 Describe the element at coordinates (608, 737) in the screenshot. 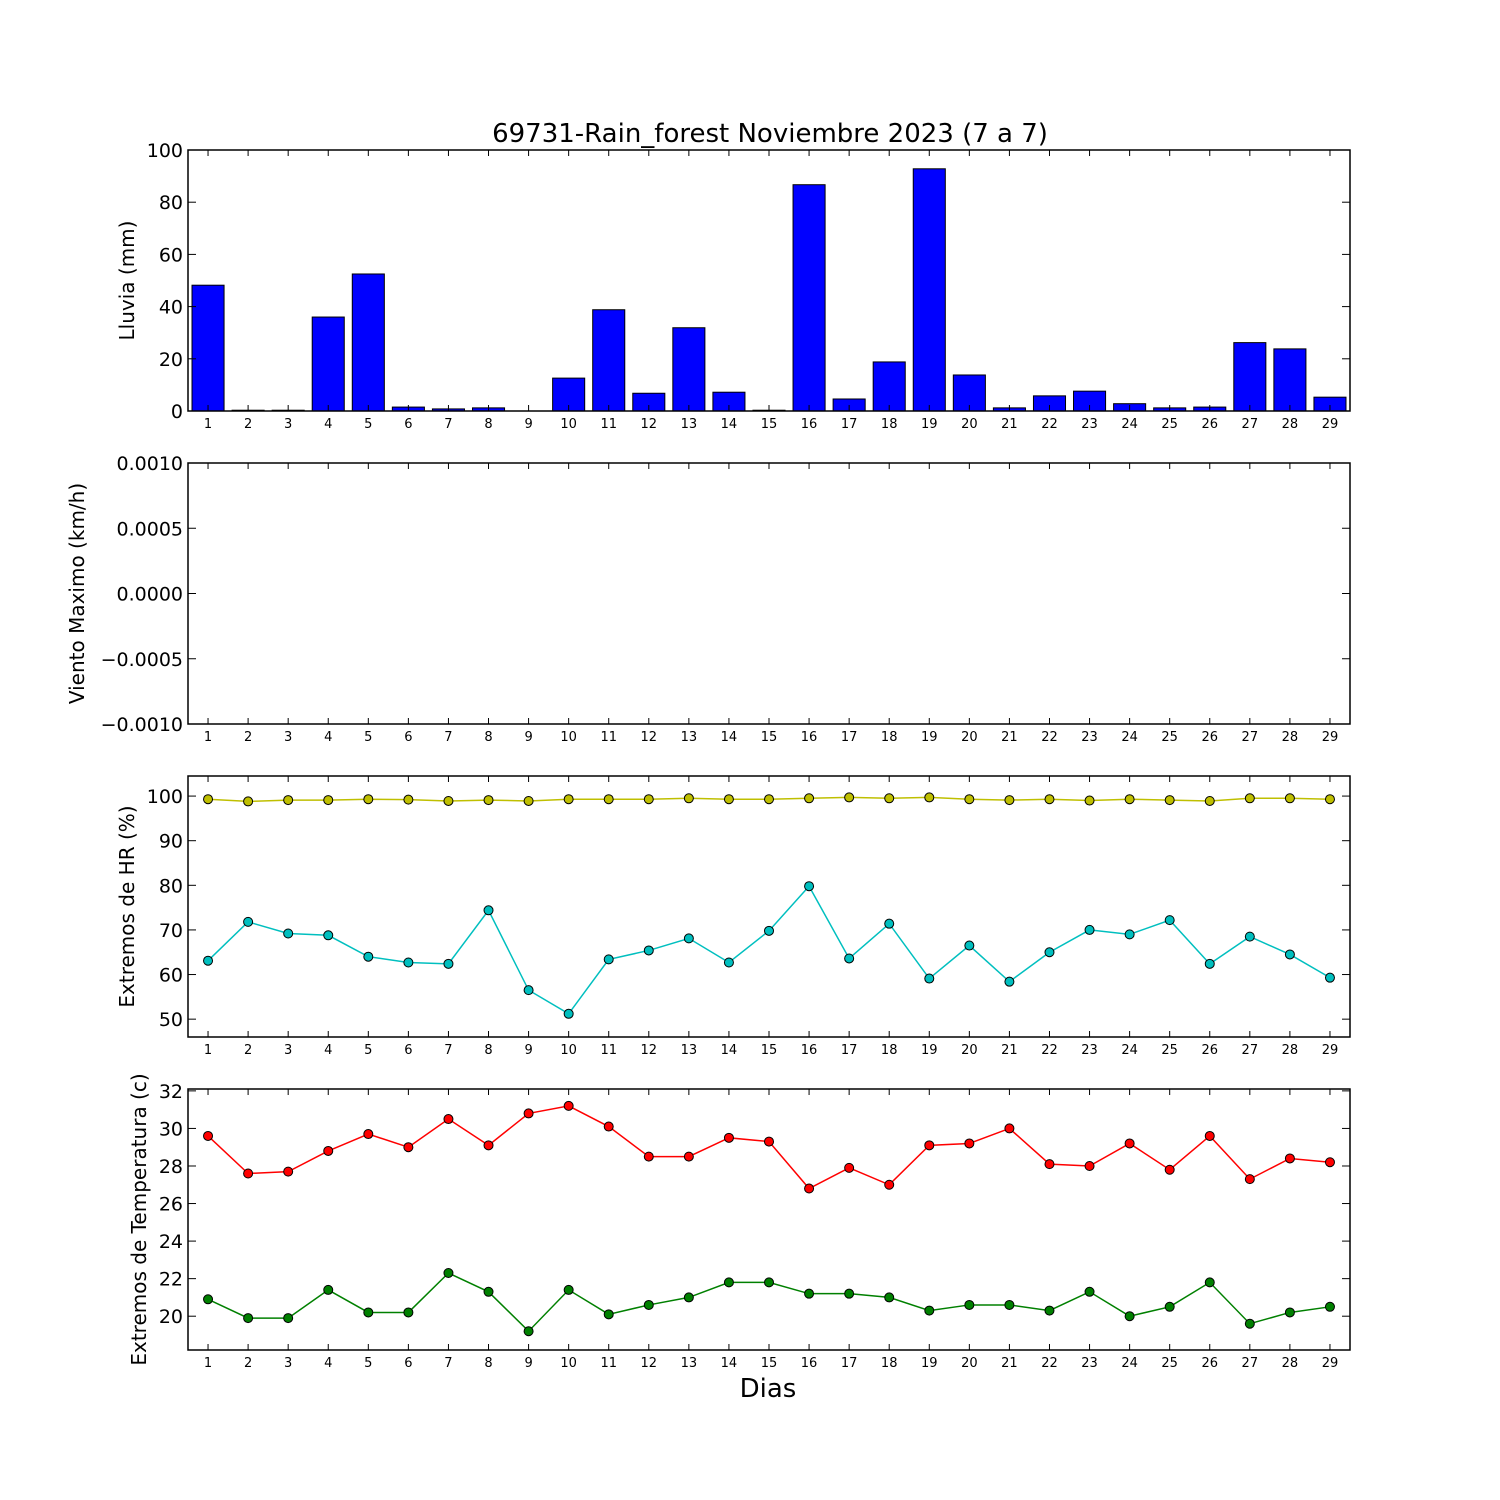

I see `x-tick-label: 11` at that location.